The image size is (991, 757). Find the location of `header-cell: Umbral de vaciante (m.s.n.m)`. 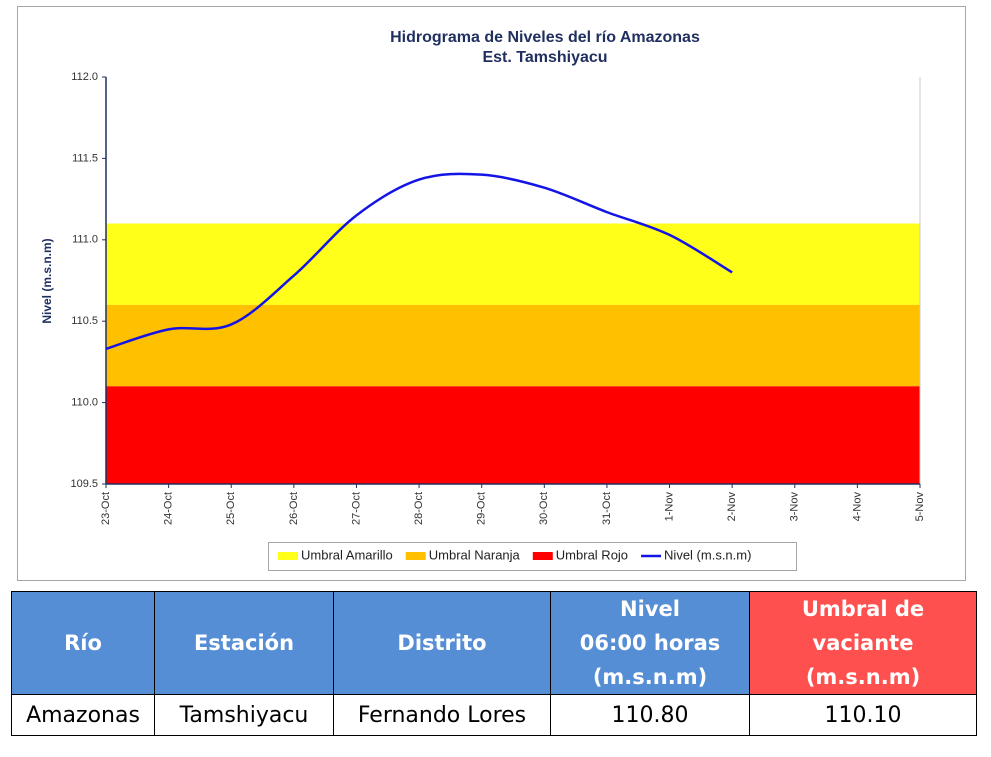

header-cell: Umbral de vaciante (m.s.n.m) is located at coordinates (863, 643).